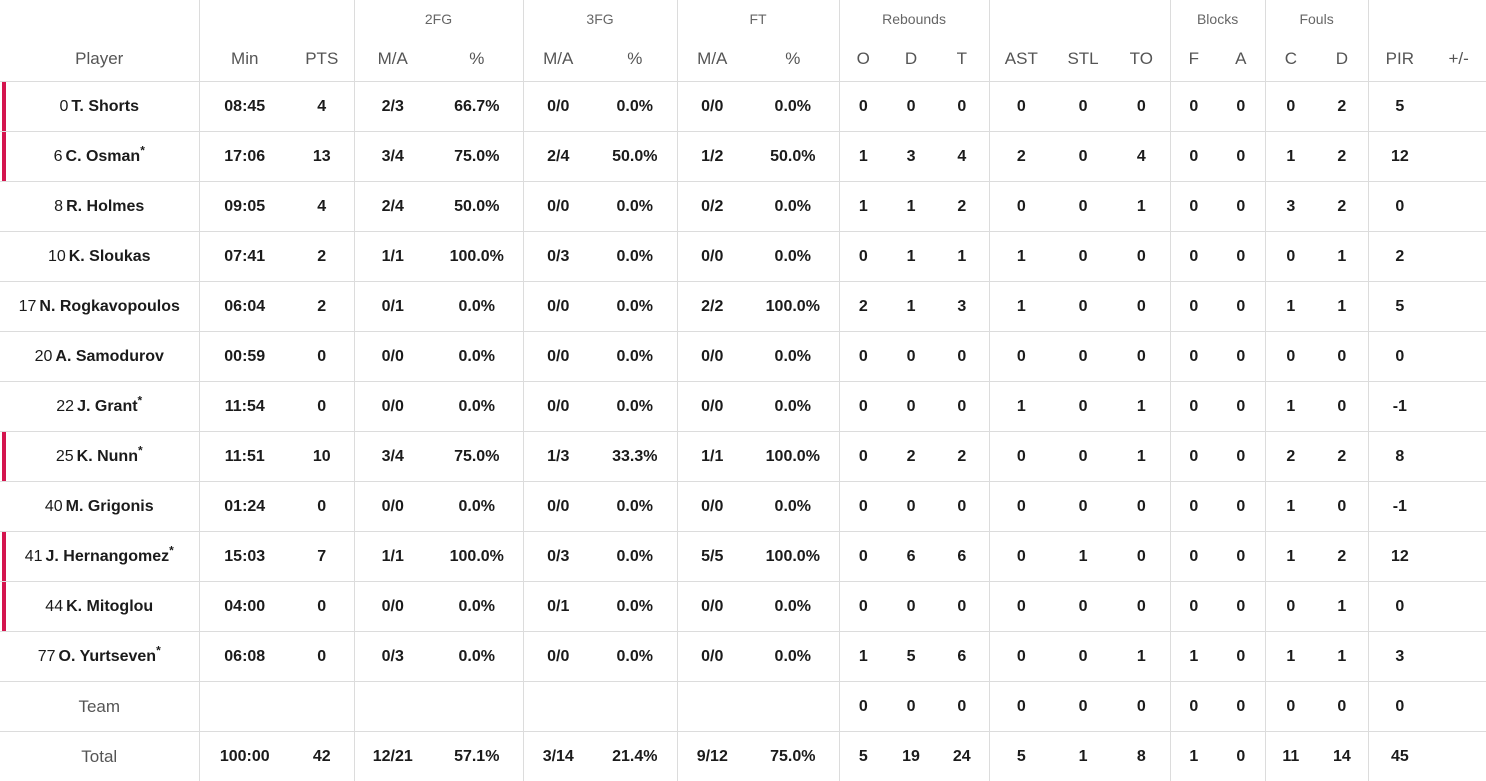 The width and height of the screenshot is (1486, 781). Describe the element at coordinates (1290, 59) in the screenshot. I see `col-fouls-c: C` at that location.